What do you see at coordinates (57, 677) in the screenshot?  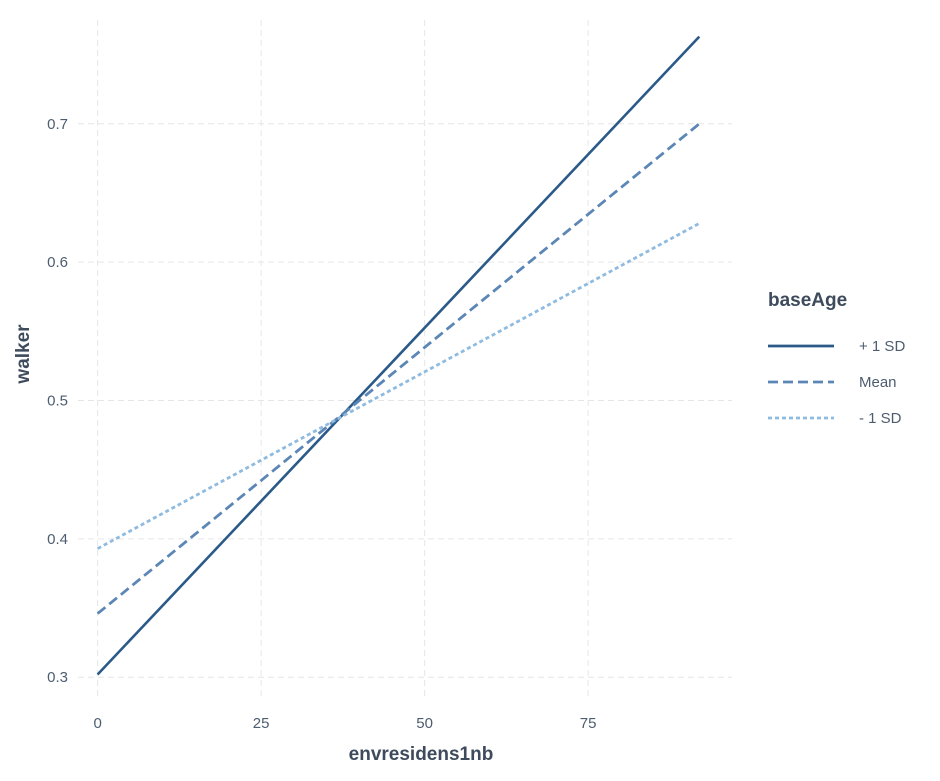 I see `y-tick-label: 0.3` at bounding box center [57, 677].